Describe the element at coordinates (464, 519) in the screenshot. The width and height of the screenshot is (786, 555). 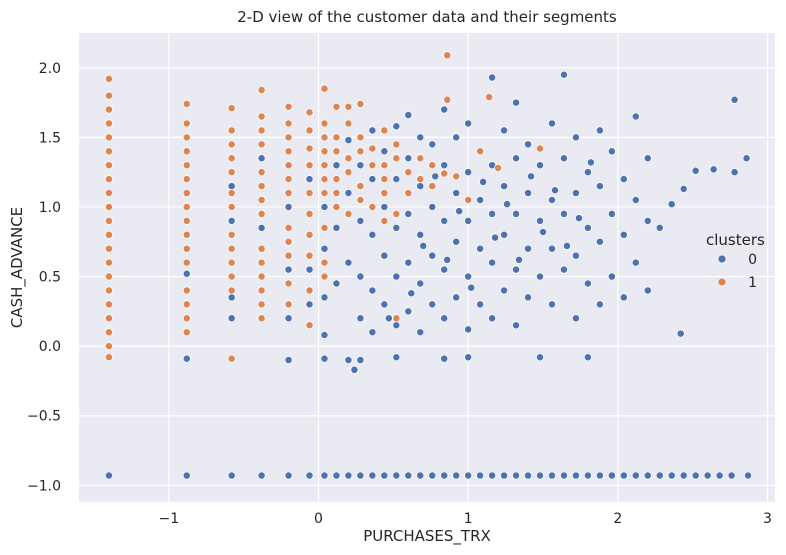
I see `x-tick-labels: −1 0 1 2 3` at that location.